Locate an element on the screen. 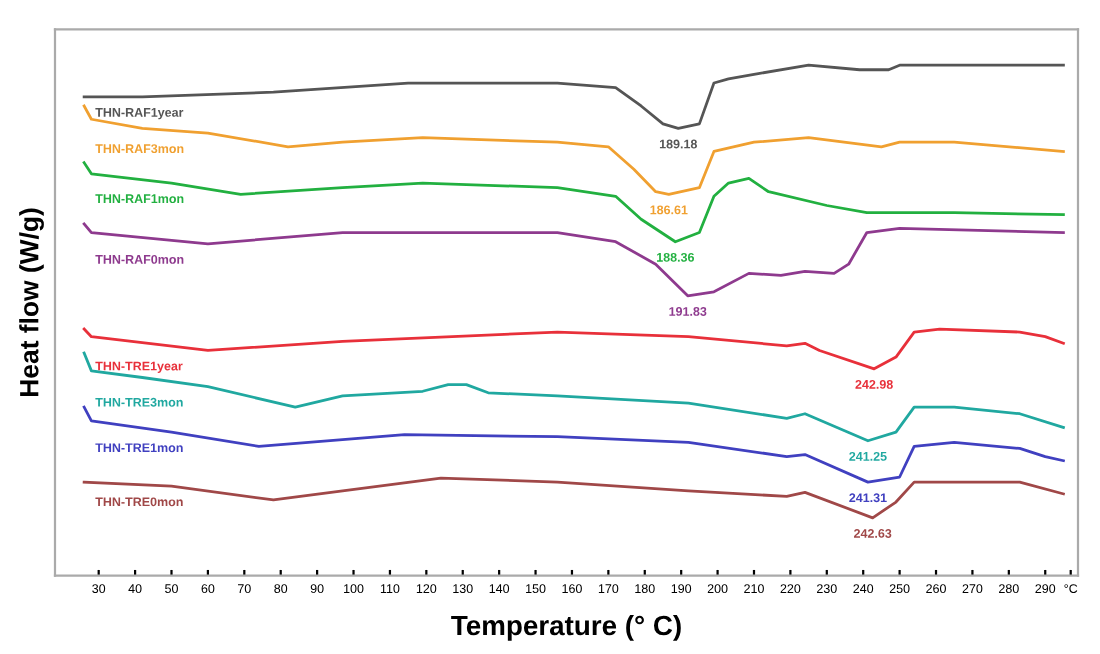 The height and width of the screenshot is (654, 1100). y-axis-title: Heat flow (W/g) is located at coordinates (31, 302).